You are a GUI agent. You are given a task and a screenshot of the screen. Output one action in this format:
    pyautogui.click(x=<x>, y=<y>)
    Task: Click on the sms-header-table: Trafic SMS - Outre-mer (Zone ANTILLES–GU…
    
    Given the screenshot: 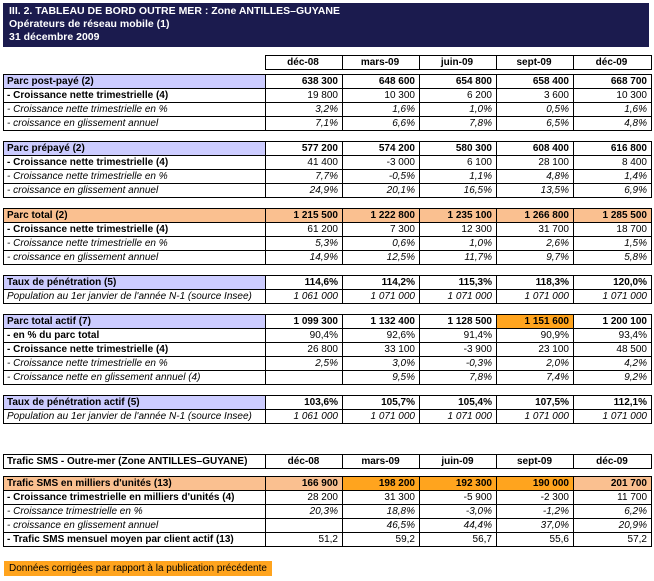 What is the action you would take?
    pyautogui.click(x=327, y=461)
    